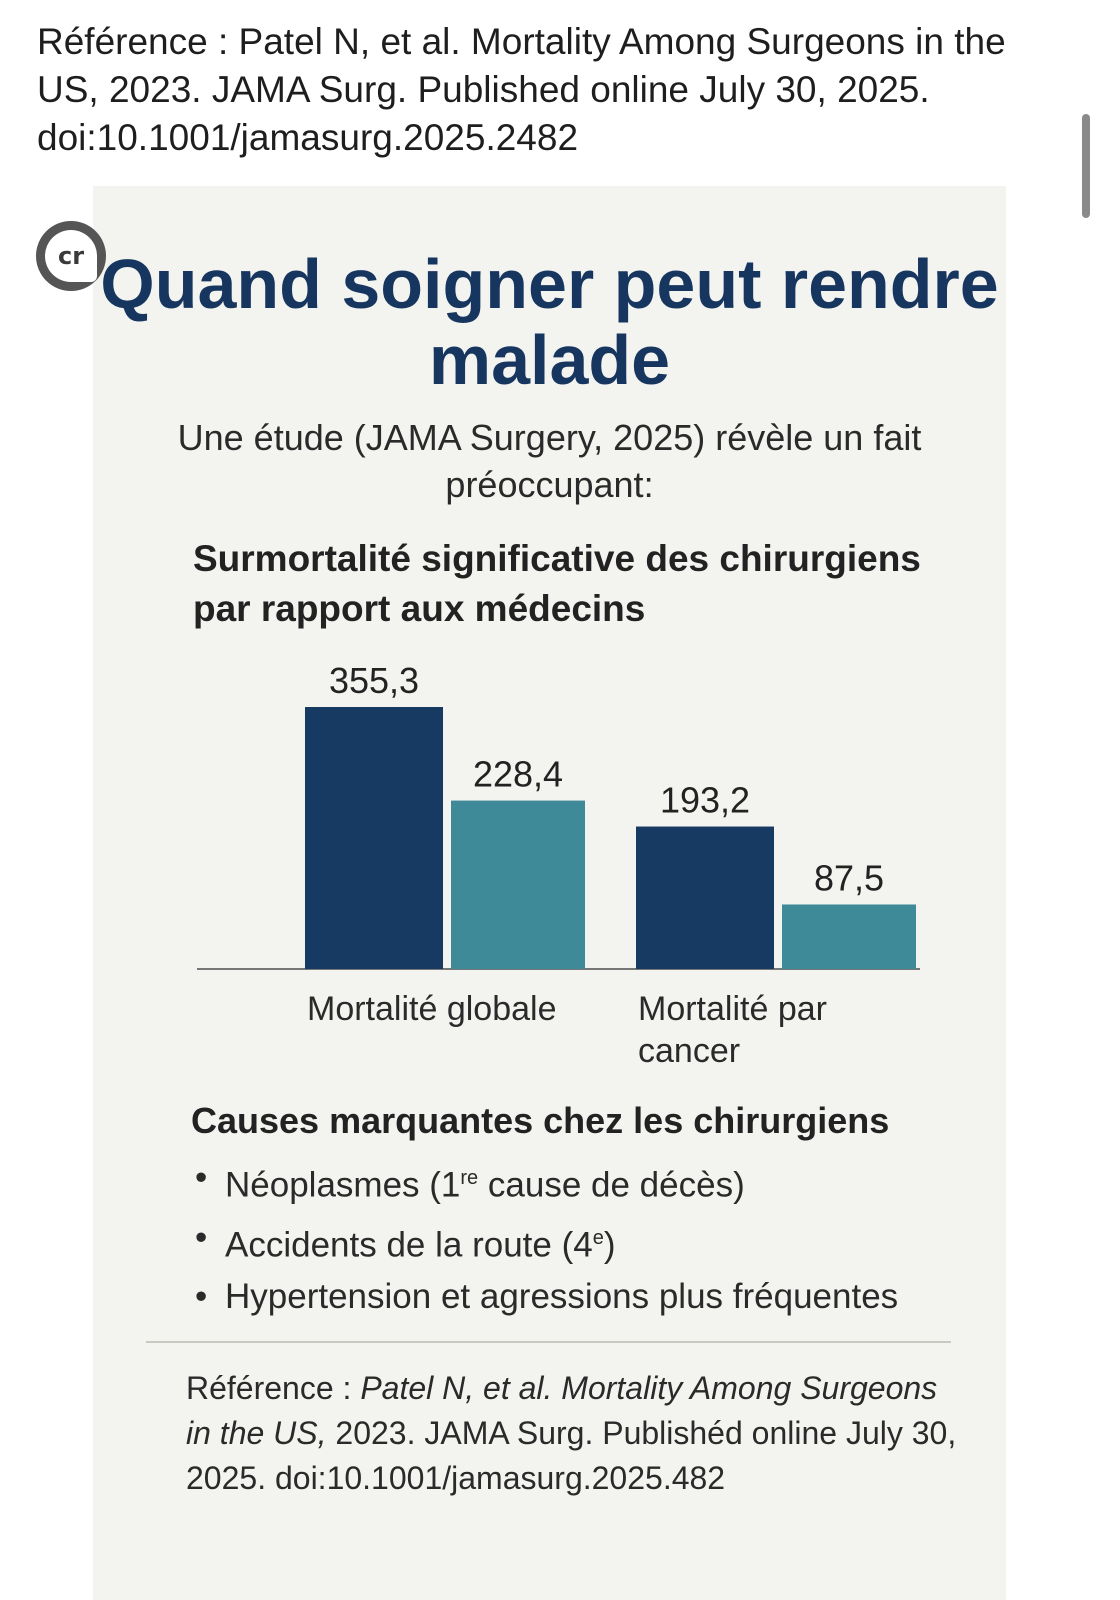 This screenshot has height=1600, width=1120. Describe the element at coordinates (374, 680) in the screenshot. I see `bar-value-label: 355,3` at that location.